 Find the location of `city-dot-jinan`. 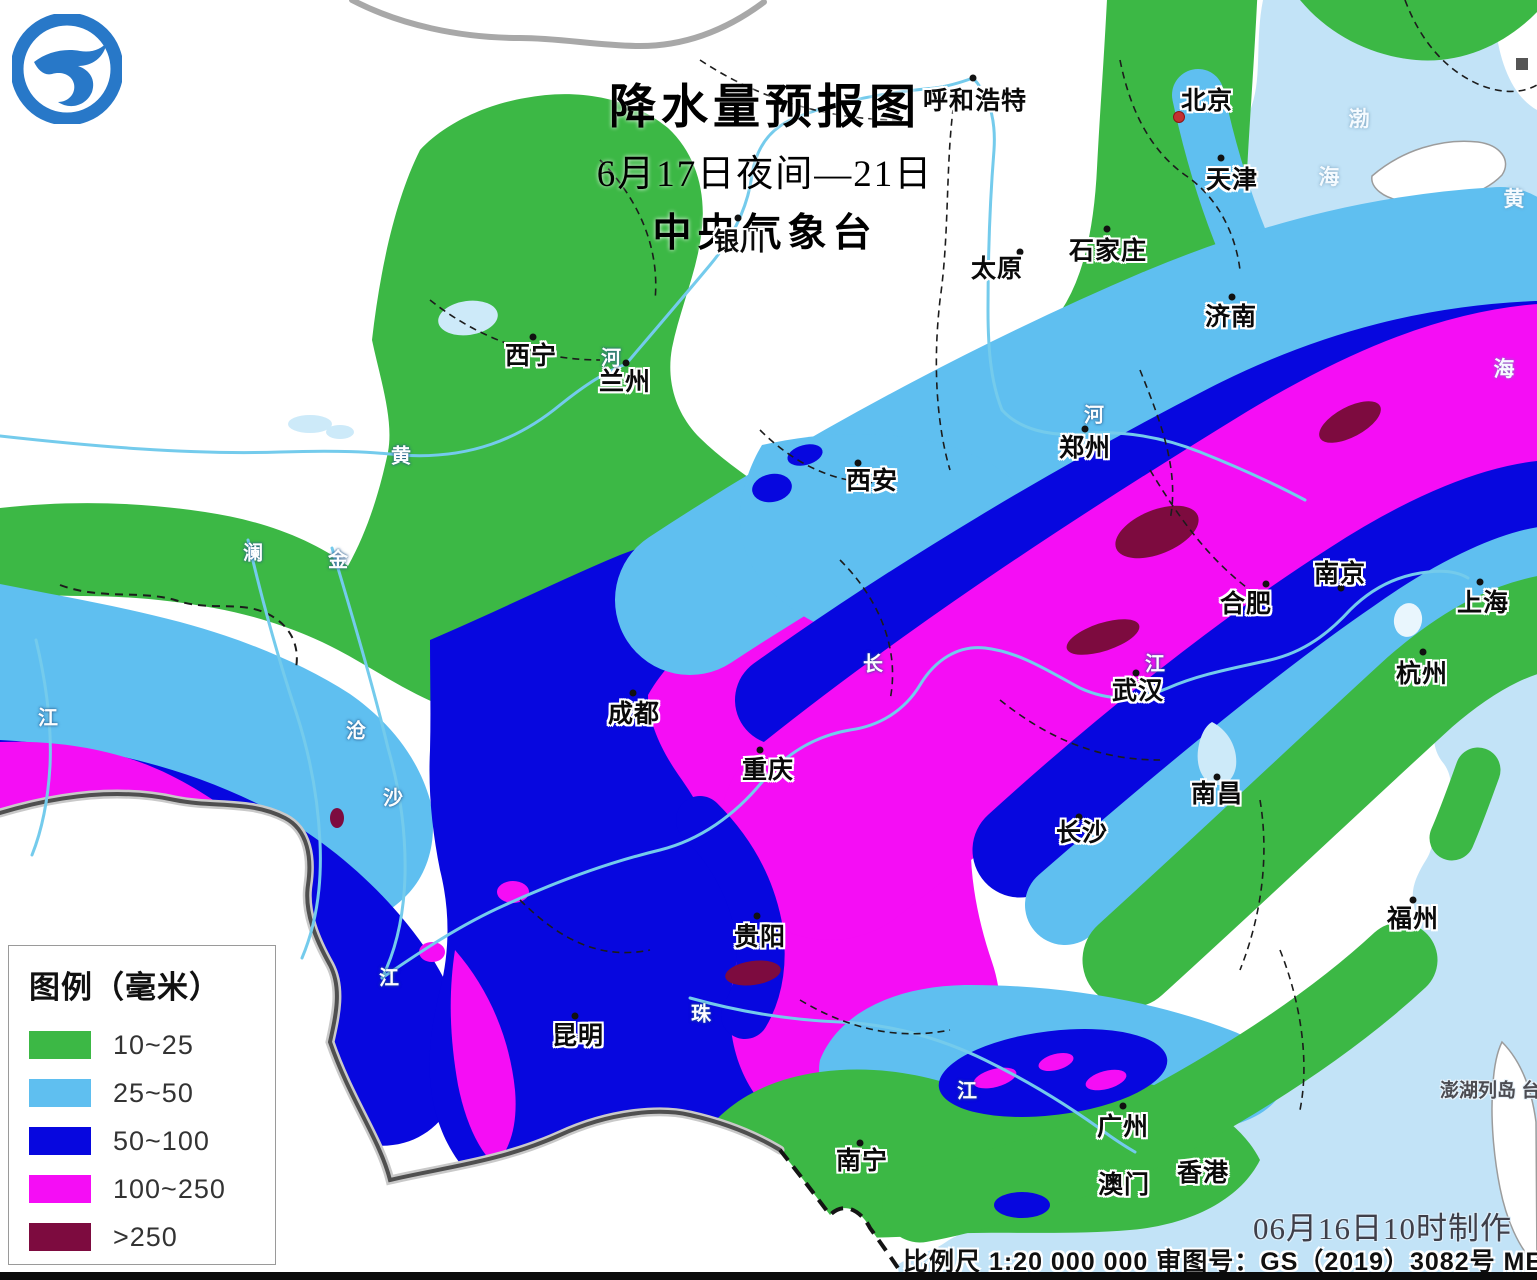

city-dot-jinan is located at coordinates (1232, 297).